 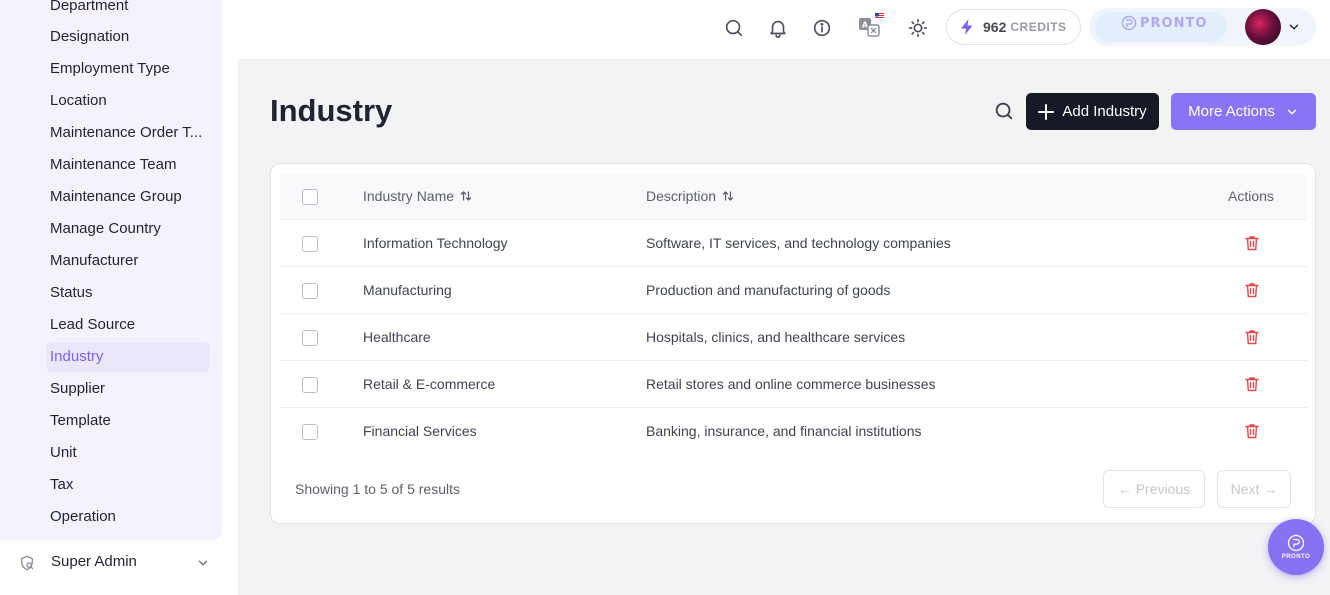 What do you see at coordinates (78, 388) in the screenshot?
I see `sidebar-item-supplier: Supplier` at bounding box center [78, 388].